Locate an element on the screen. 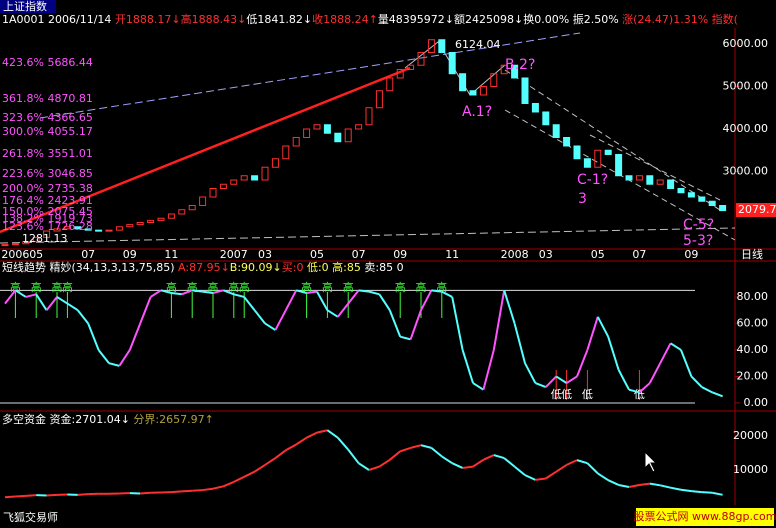  x-tick-label: 2007 is located at coordinates (234, 254).